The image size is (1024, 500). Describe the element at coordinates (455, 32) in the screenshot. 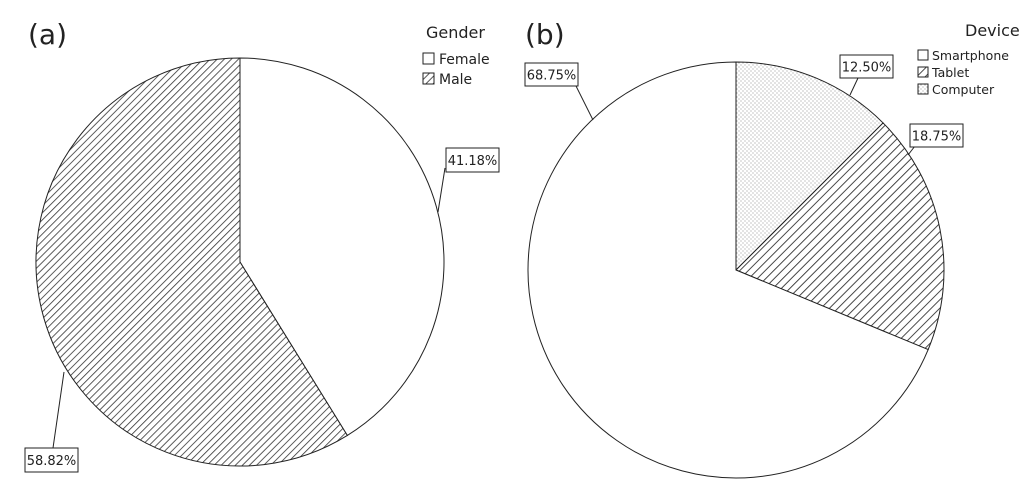

I see `legend-title-gender: Gender` at that location.